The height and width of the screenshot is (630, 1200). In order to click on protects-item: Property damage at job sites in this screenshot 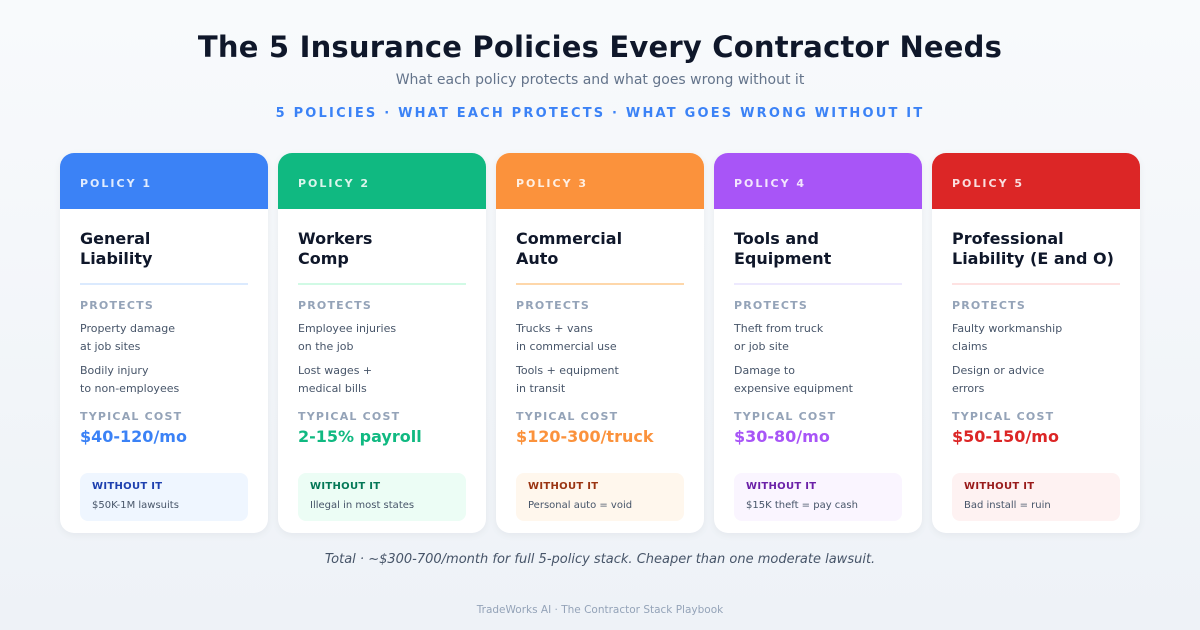, I will do `click(127, 337)`.